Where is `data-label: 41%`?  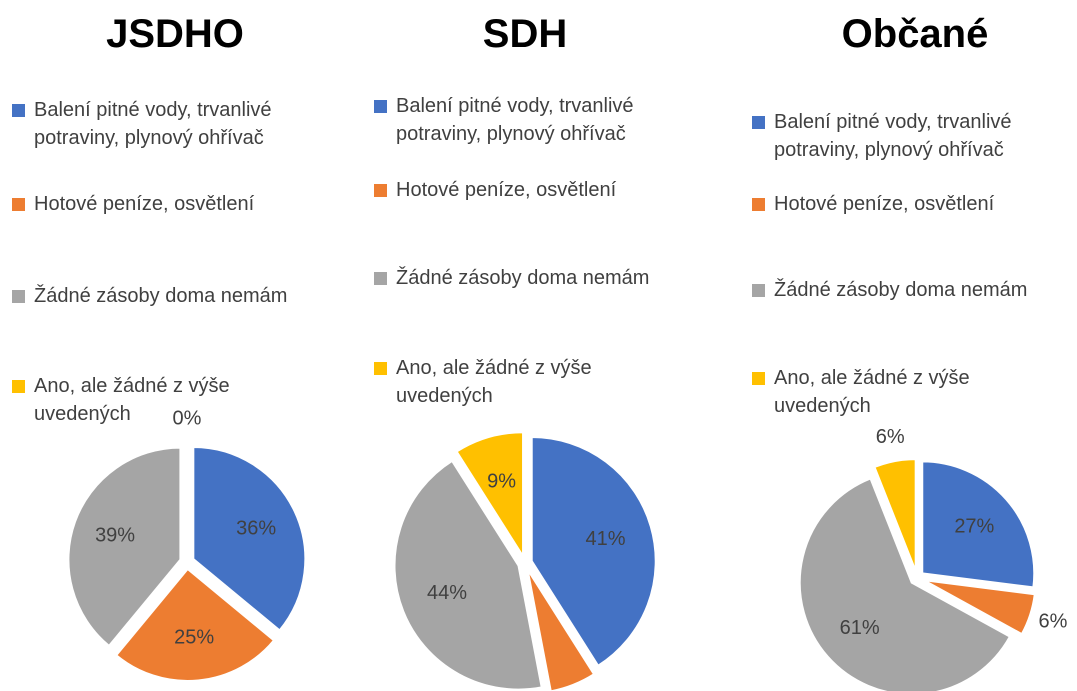 data-label: 41% is located at coordinates (606, 539).